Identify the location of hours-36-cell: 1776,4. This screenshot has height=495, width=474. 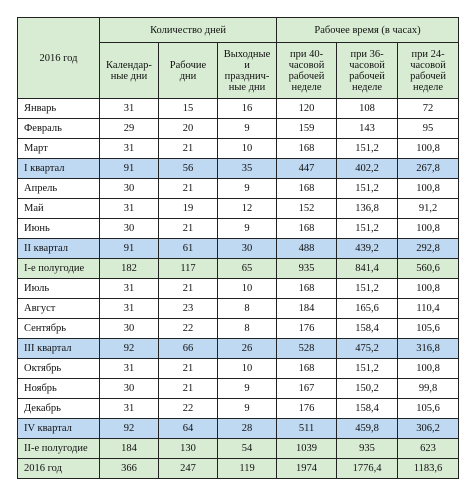
(367, 468).